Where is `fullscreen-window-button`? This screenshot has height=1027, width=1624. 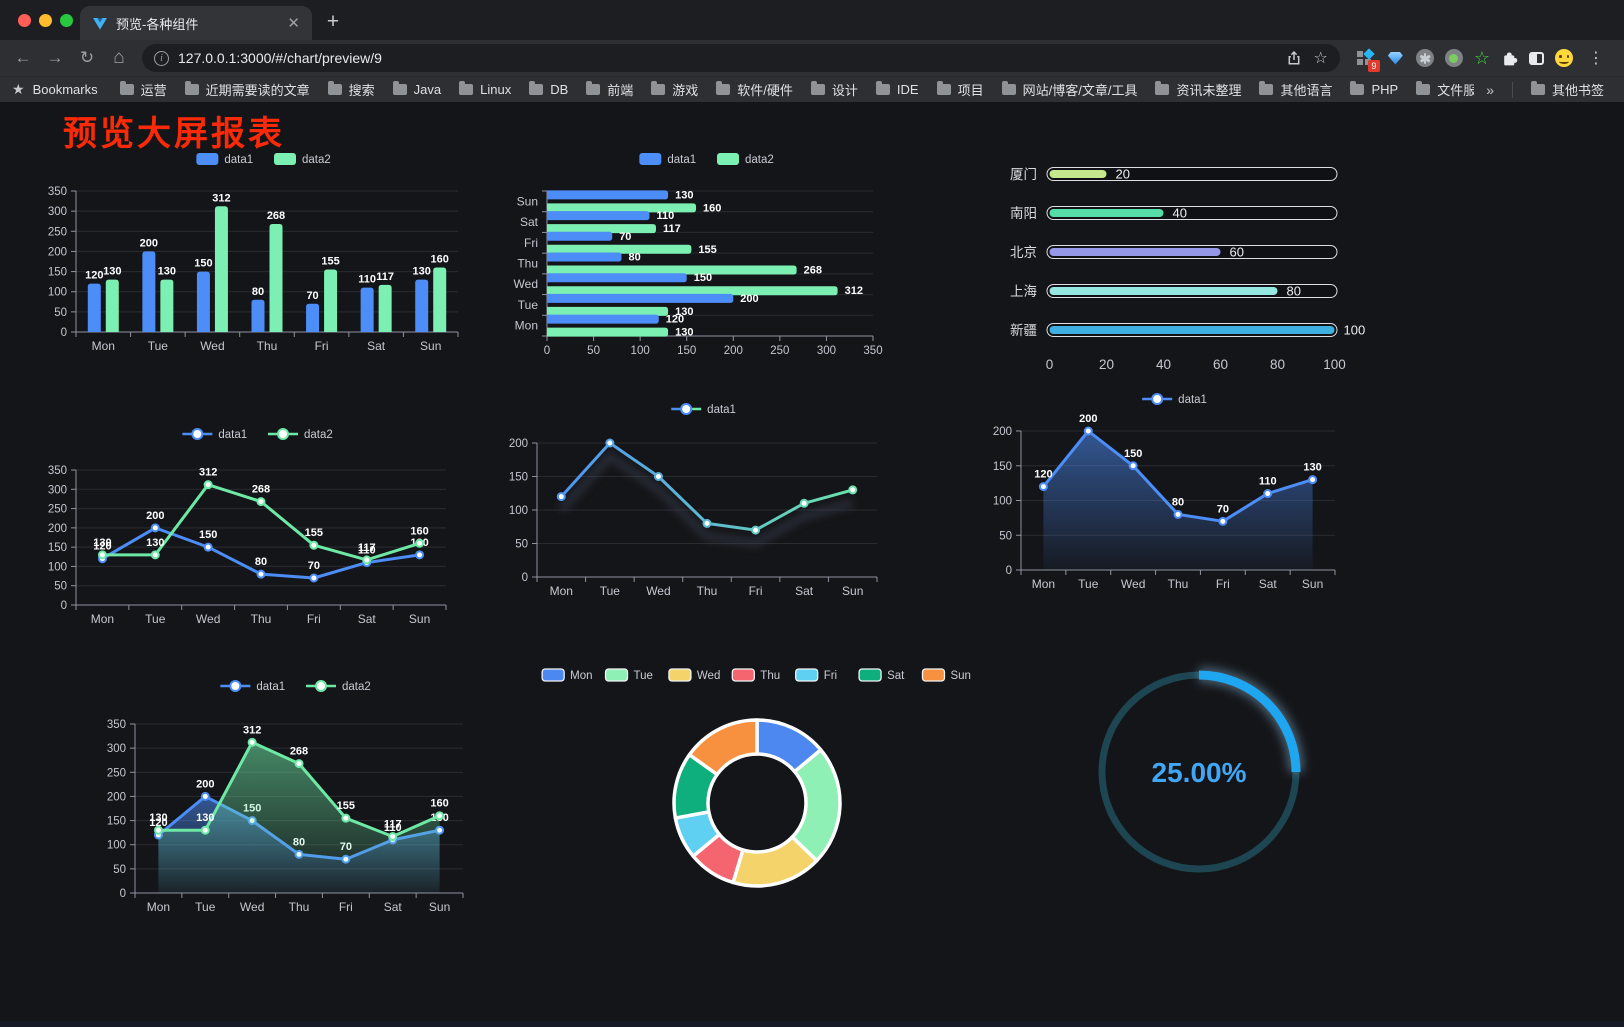
fullscreen-window-button is located at coordinates (66, 20).